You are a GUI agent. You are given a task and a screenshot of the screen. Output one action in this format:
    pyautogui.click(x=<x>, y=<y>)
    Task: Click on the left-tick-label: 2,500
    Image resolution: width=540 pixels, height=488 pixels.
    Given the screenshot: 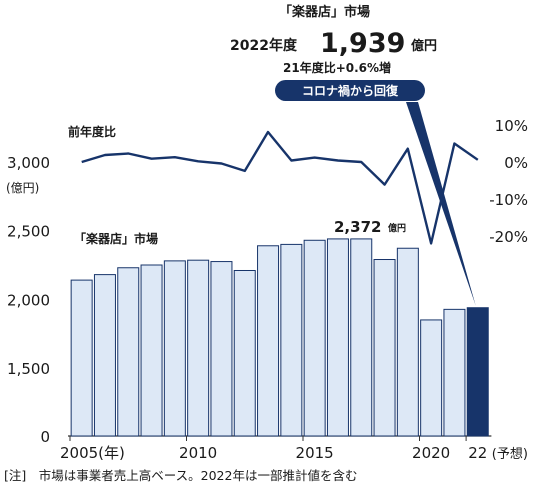 What is the action you would take?
    pyautogui.click(x=28, y=232)
    